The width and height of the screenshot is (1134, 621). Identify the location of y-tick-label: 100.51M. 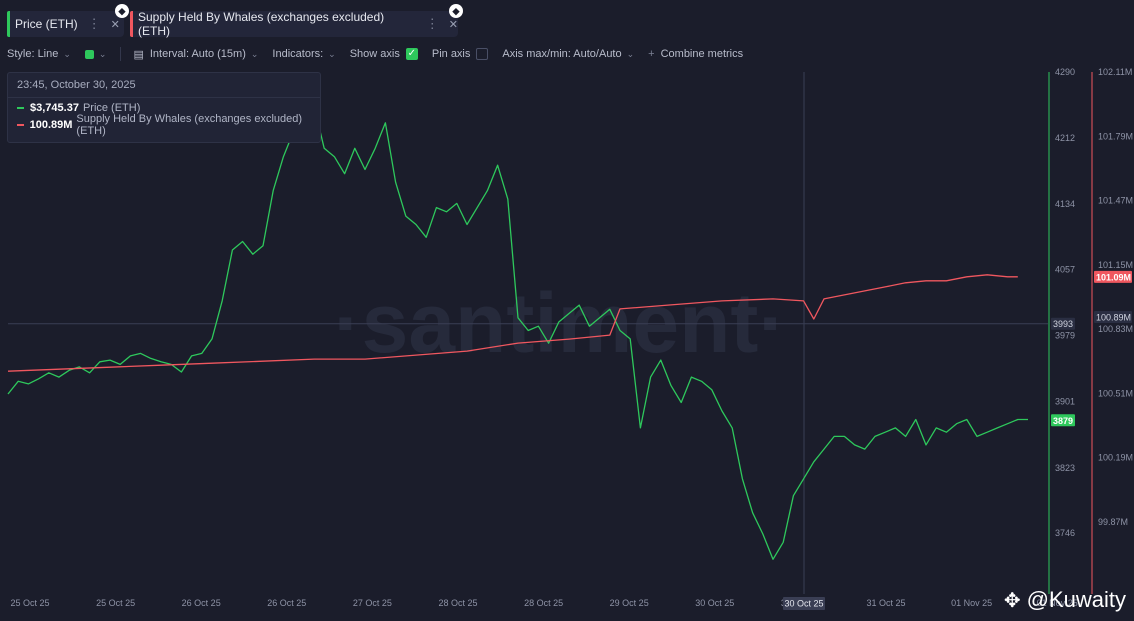
(1115, 393).